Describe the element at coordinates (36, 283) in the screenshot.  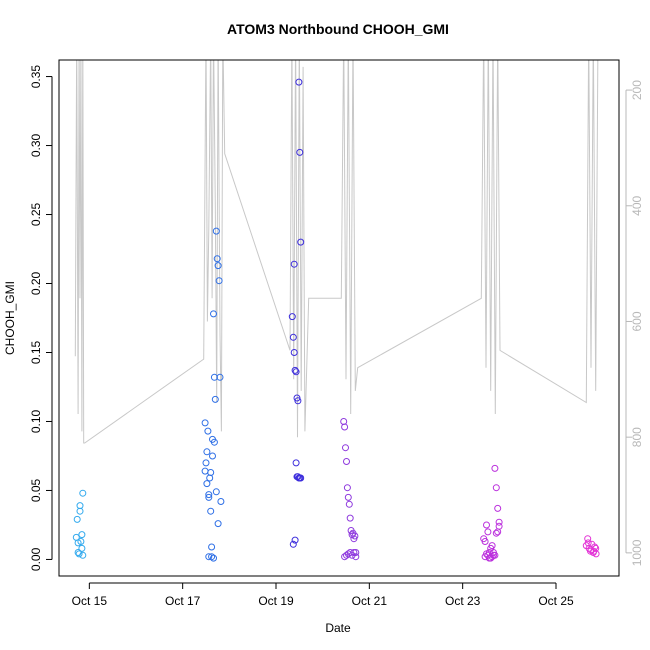
I see `y-tick-label: 0.20` at that location.